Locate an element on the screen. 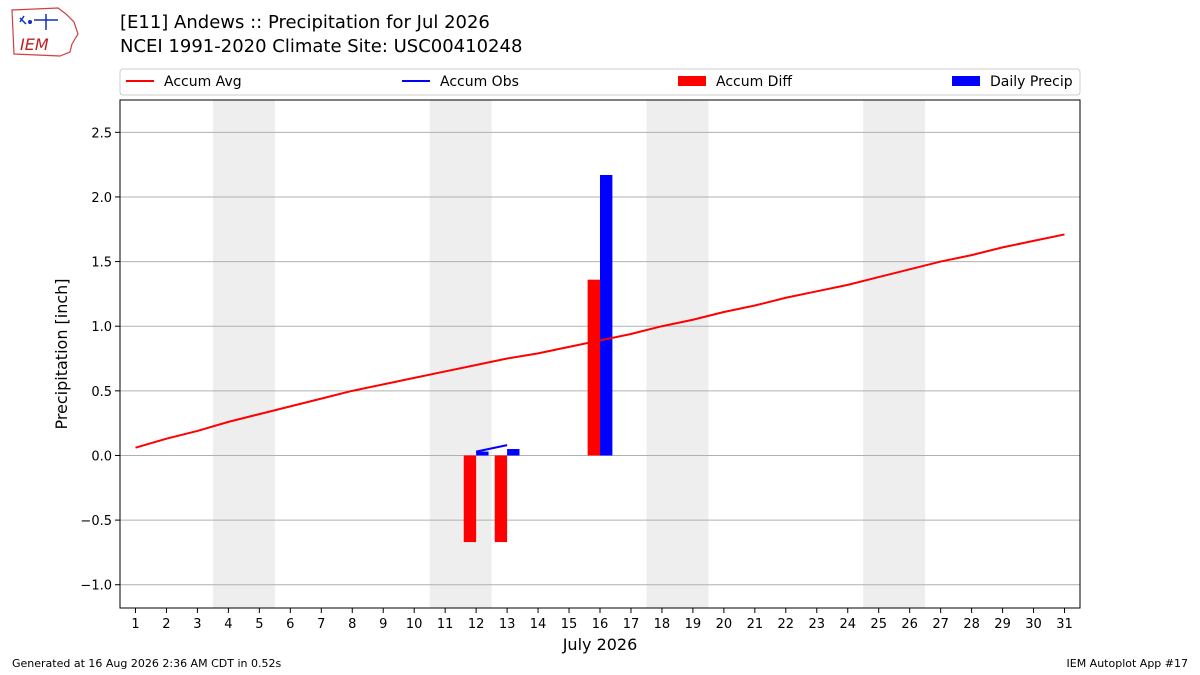 Image resolution: width=1200 pixels, height=675 pixels. y-tick-label: −1.0 is located at coordinates (96, 586).